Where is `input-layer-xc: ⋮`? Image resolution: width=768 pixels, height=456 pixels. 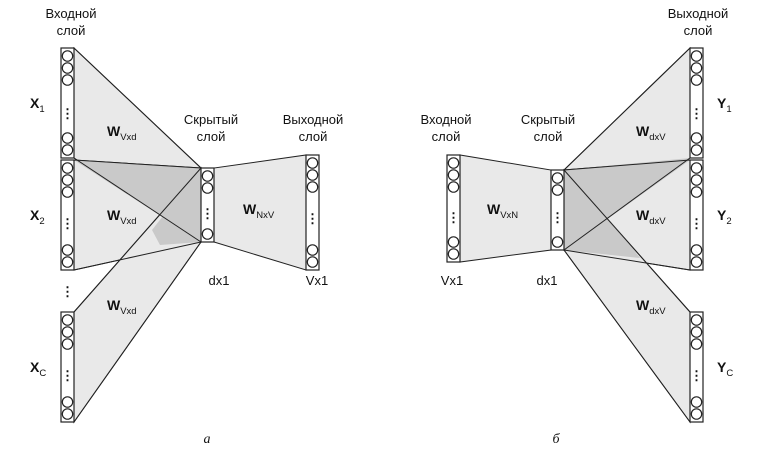
input-layer-xc: ⋮ is located at coordinates (67, 367).